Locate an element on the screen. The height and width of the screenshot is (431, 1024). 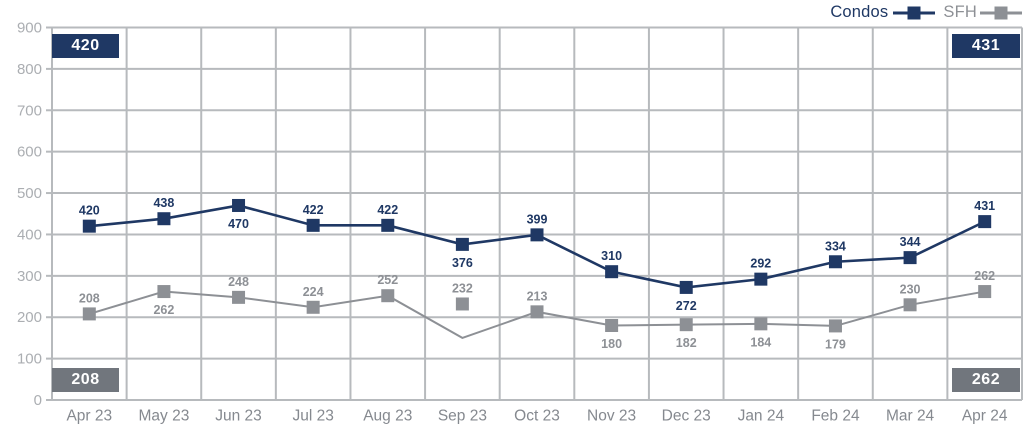
condos-data-label: 438 is located at coordinates (163, 203).